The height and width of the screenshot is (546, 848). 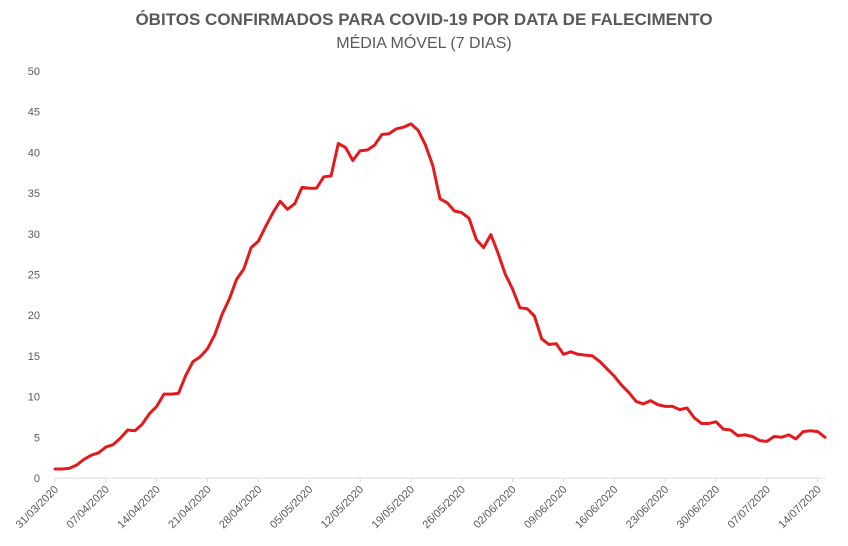 What do you see at coordinates (596, 507) in the screenshot?
I see `x-tick-label: 16/06/2020` at bounding box center [596, 507].